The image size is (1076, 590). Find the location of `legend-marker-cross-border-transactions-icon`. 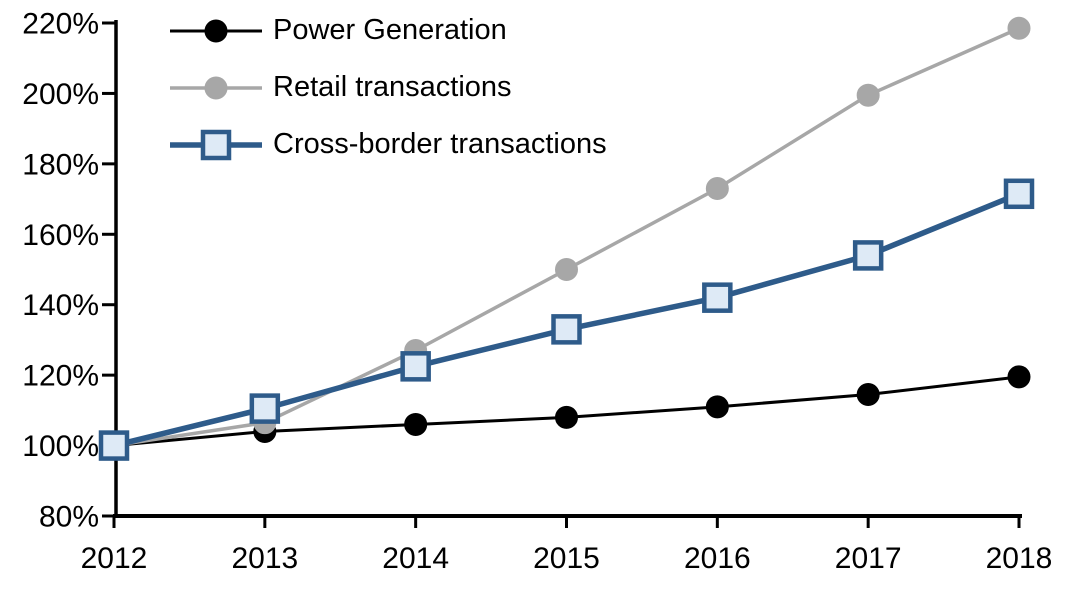

legend-marker-cross-border-transactions-icon is located at coordinates (216, 144).